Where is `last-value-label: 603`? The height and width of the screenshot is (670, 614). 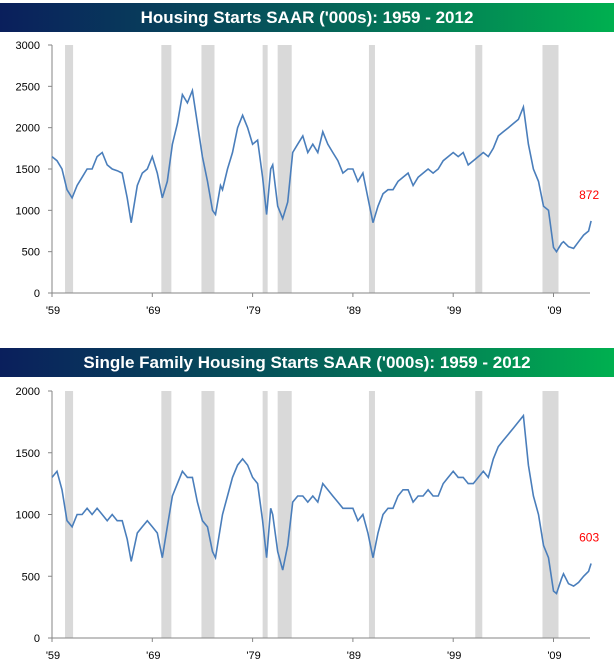
last-value-label: 603 is located at coordinates (589, 538).